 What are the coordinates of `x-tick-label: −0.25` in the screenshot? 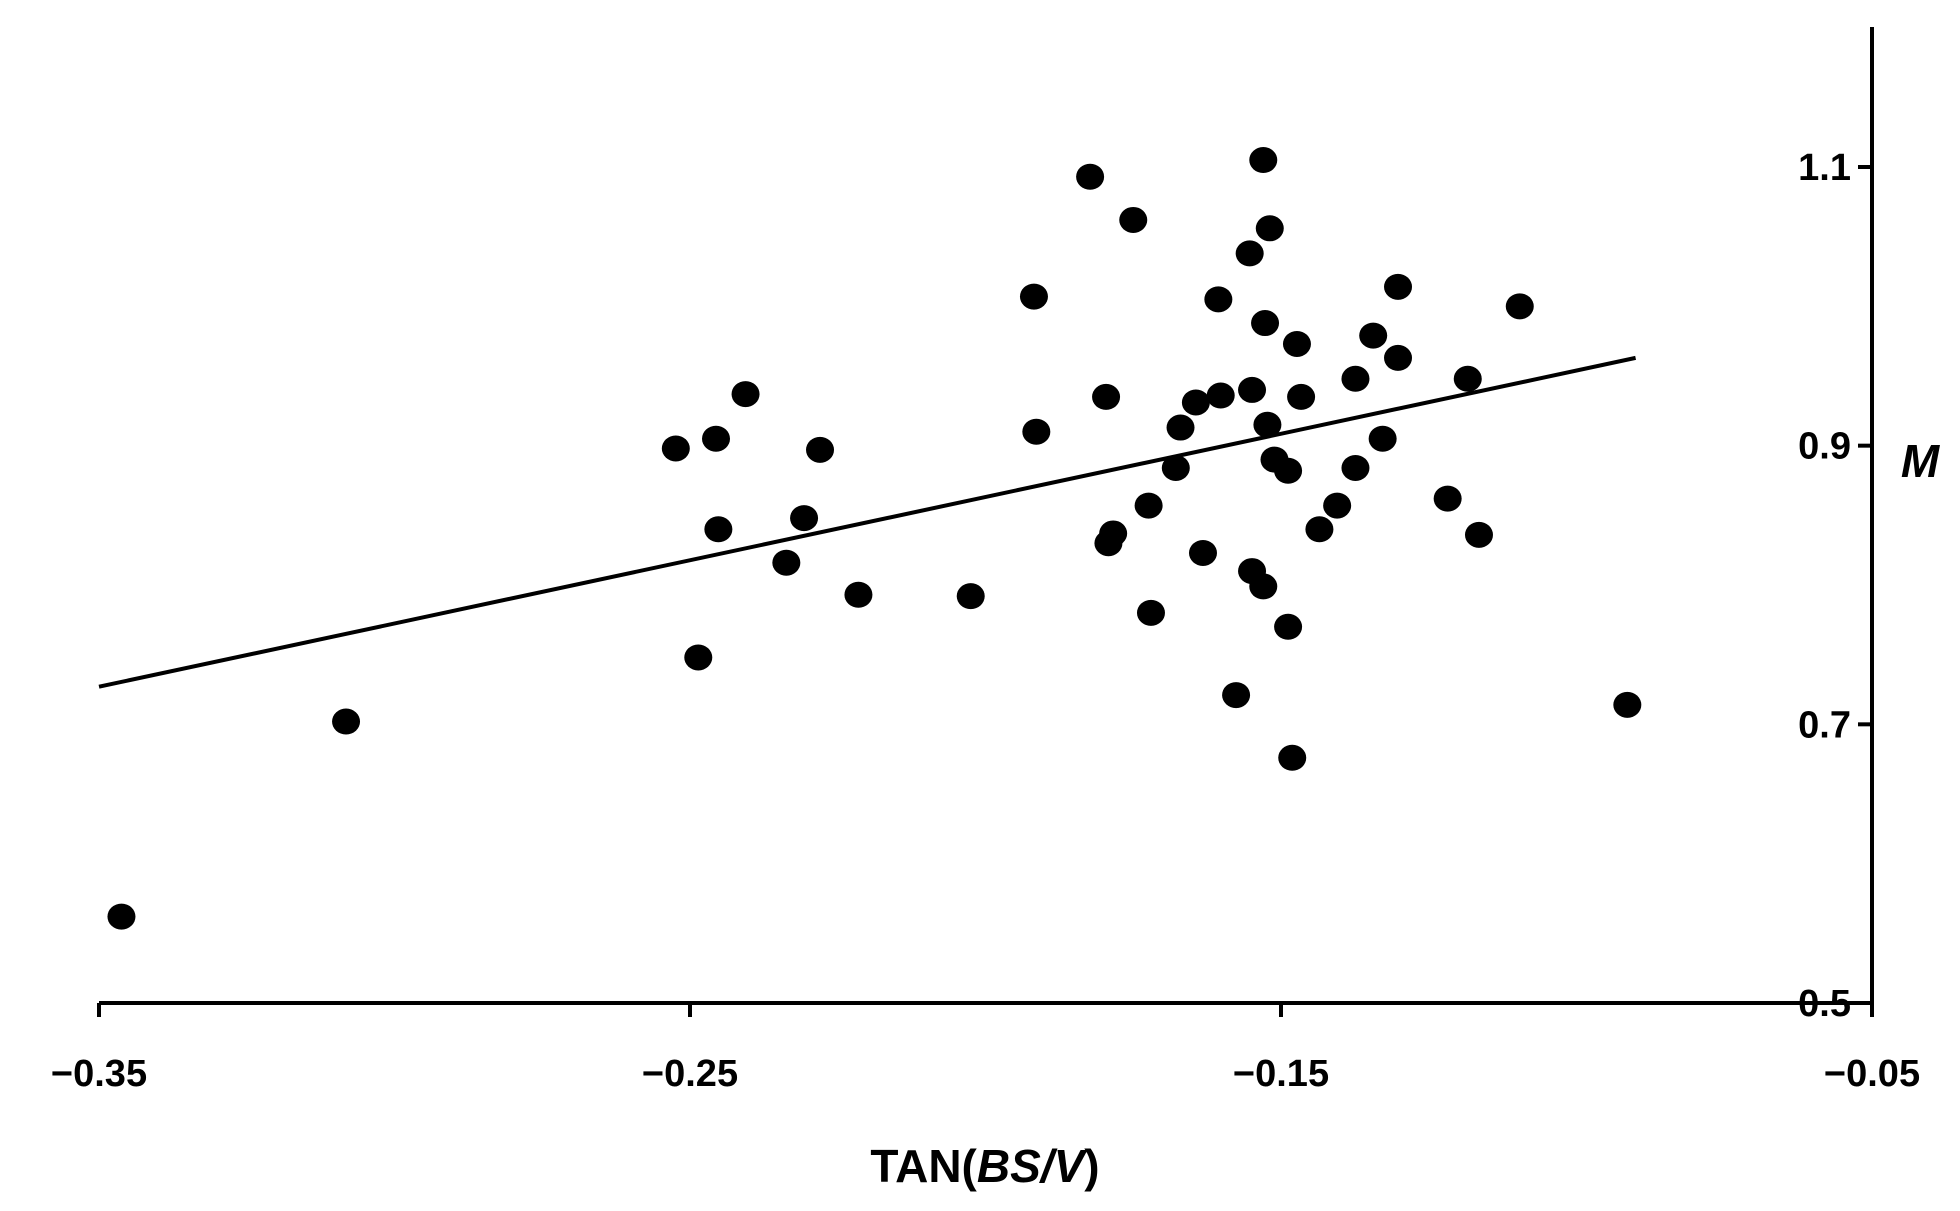 It's located at (690, 1074).